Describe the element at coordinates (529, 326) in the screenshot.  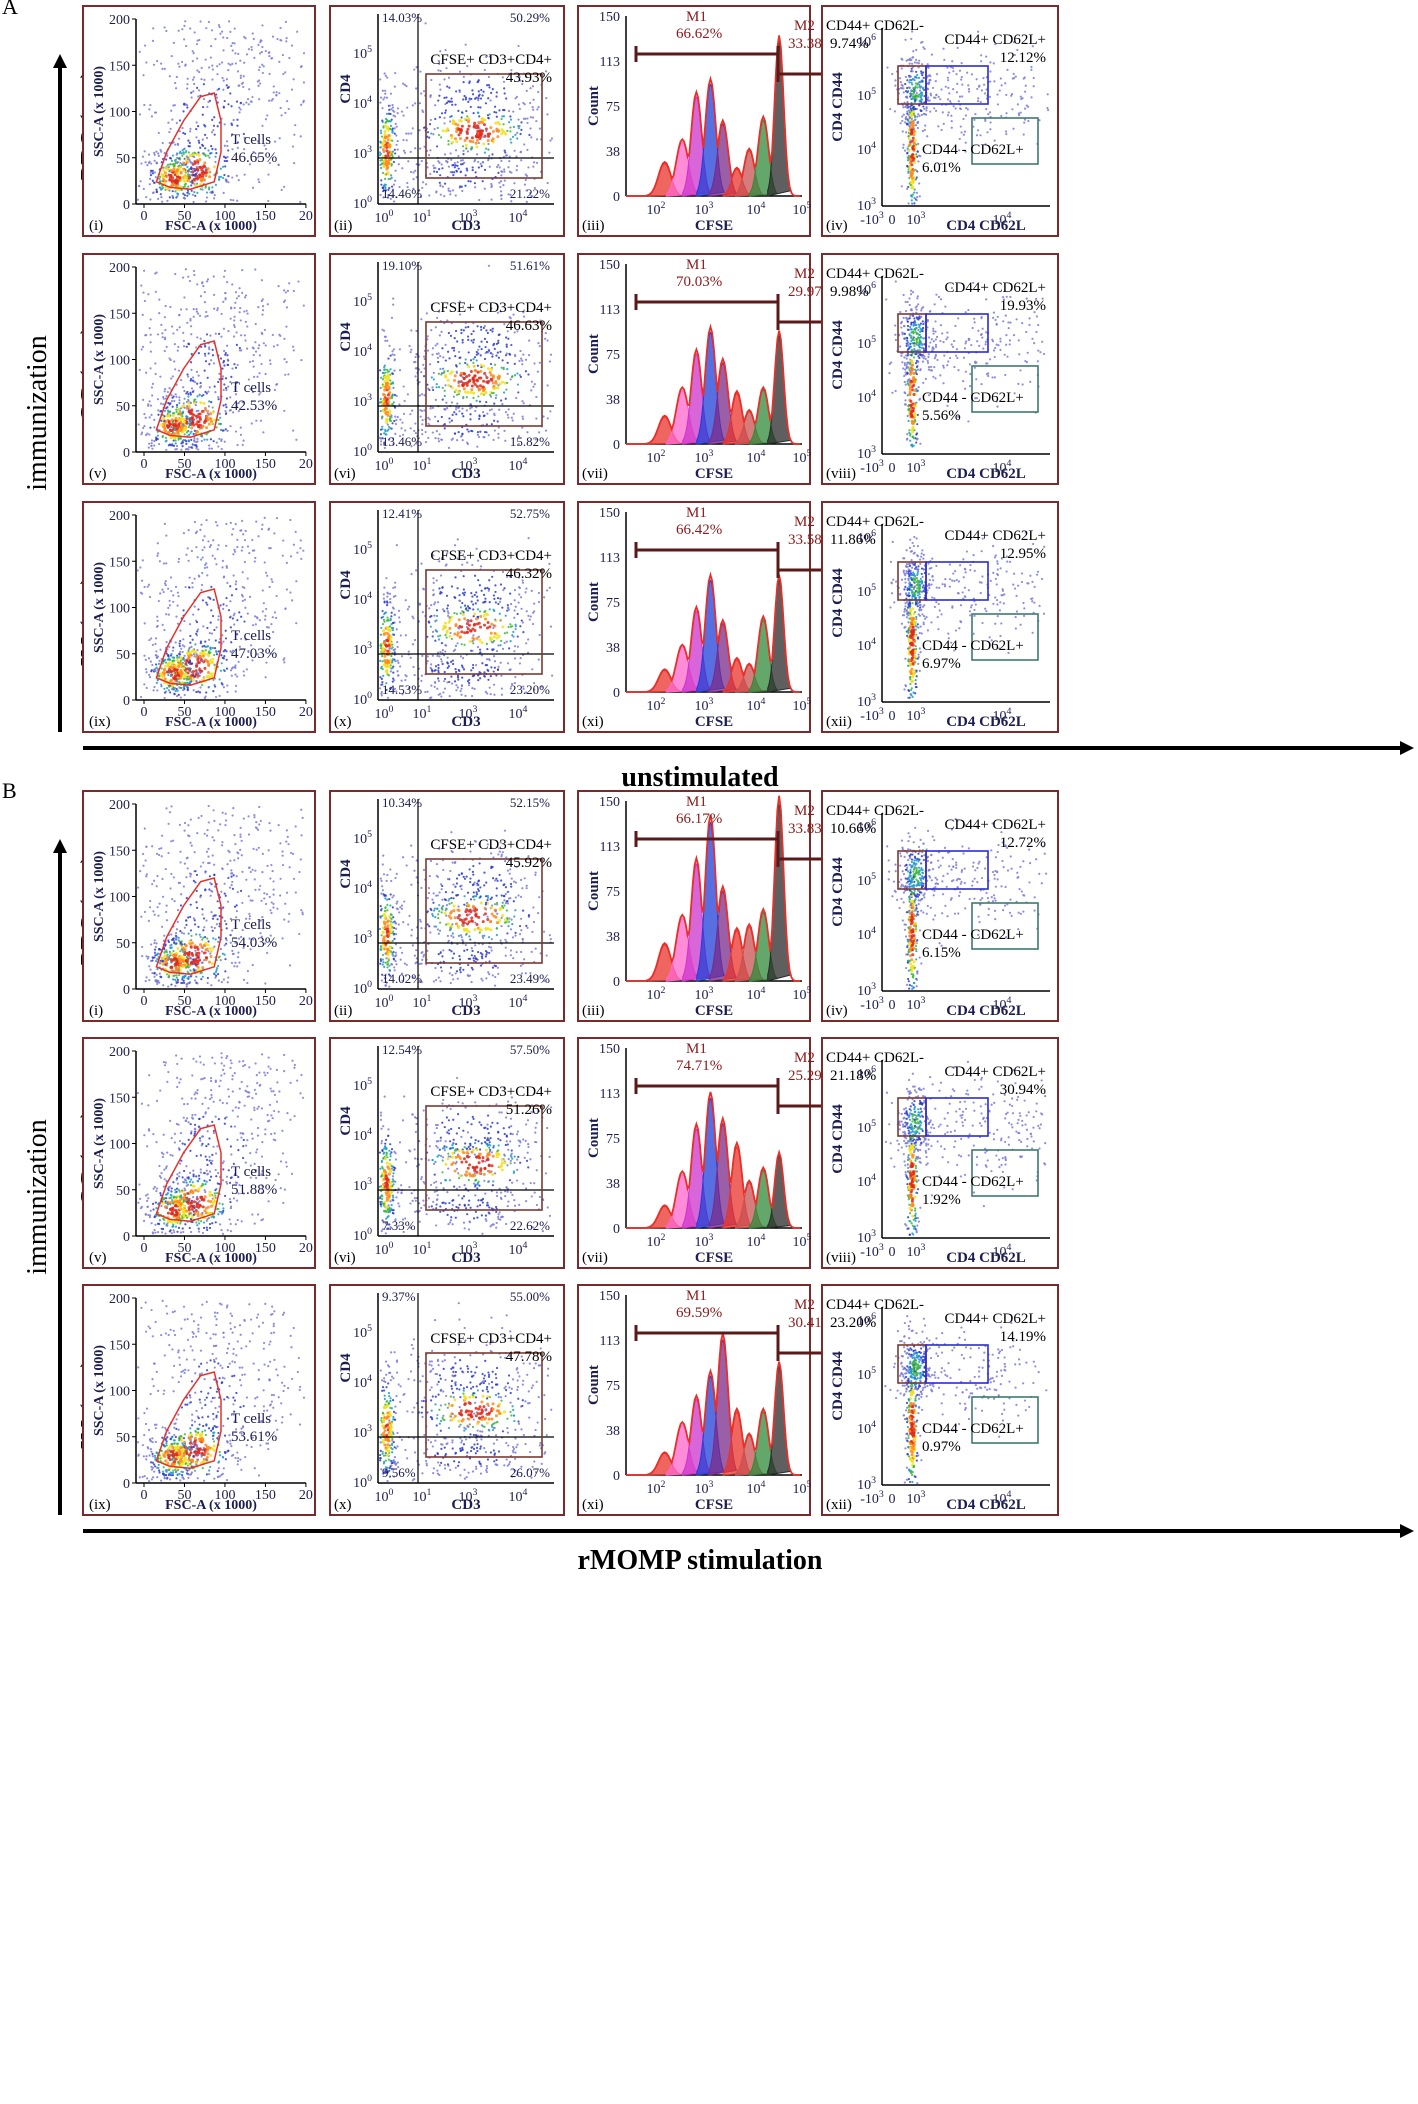
I see `gate-percent: 46.63%` at that location.